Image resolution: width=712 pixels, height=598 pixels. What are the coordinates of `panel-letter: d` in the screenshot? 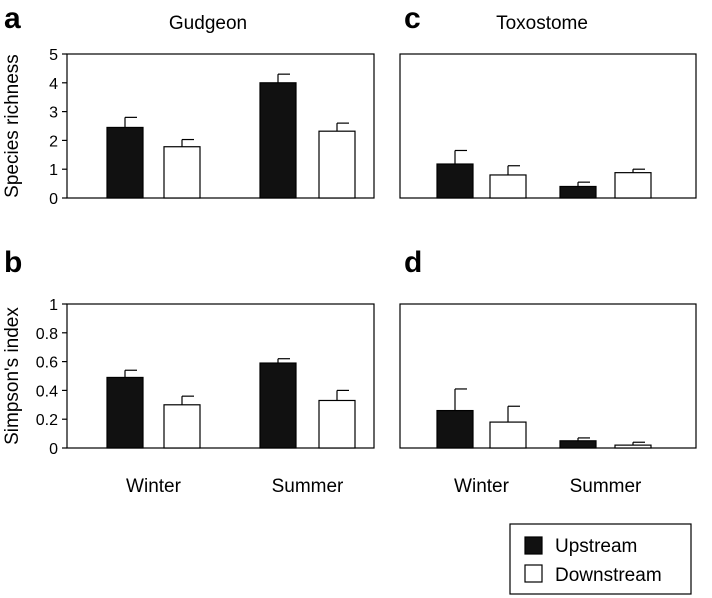 It's located at (413, 262).